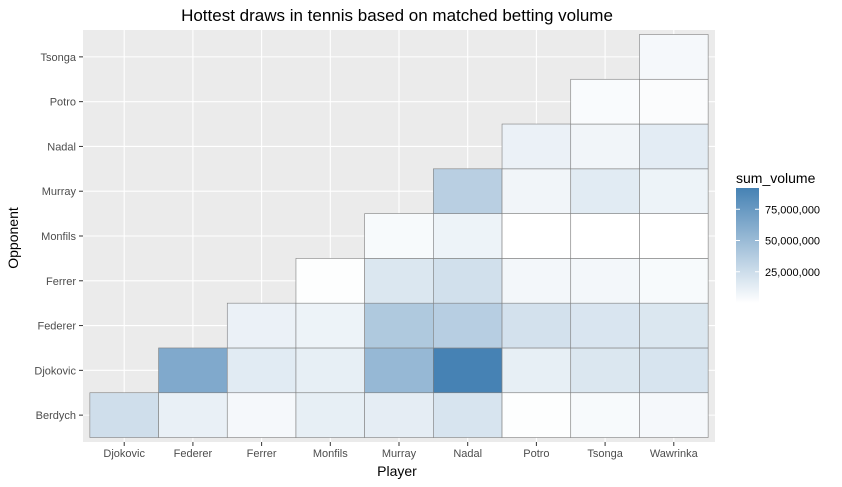  Describe the element at coordinates (262, 454) in the screenshot. I see `x-tick-label-ferrer: Ferrer` at that location.